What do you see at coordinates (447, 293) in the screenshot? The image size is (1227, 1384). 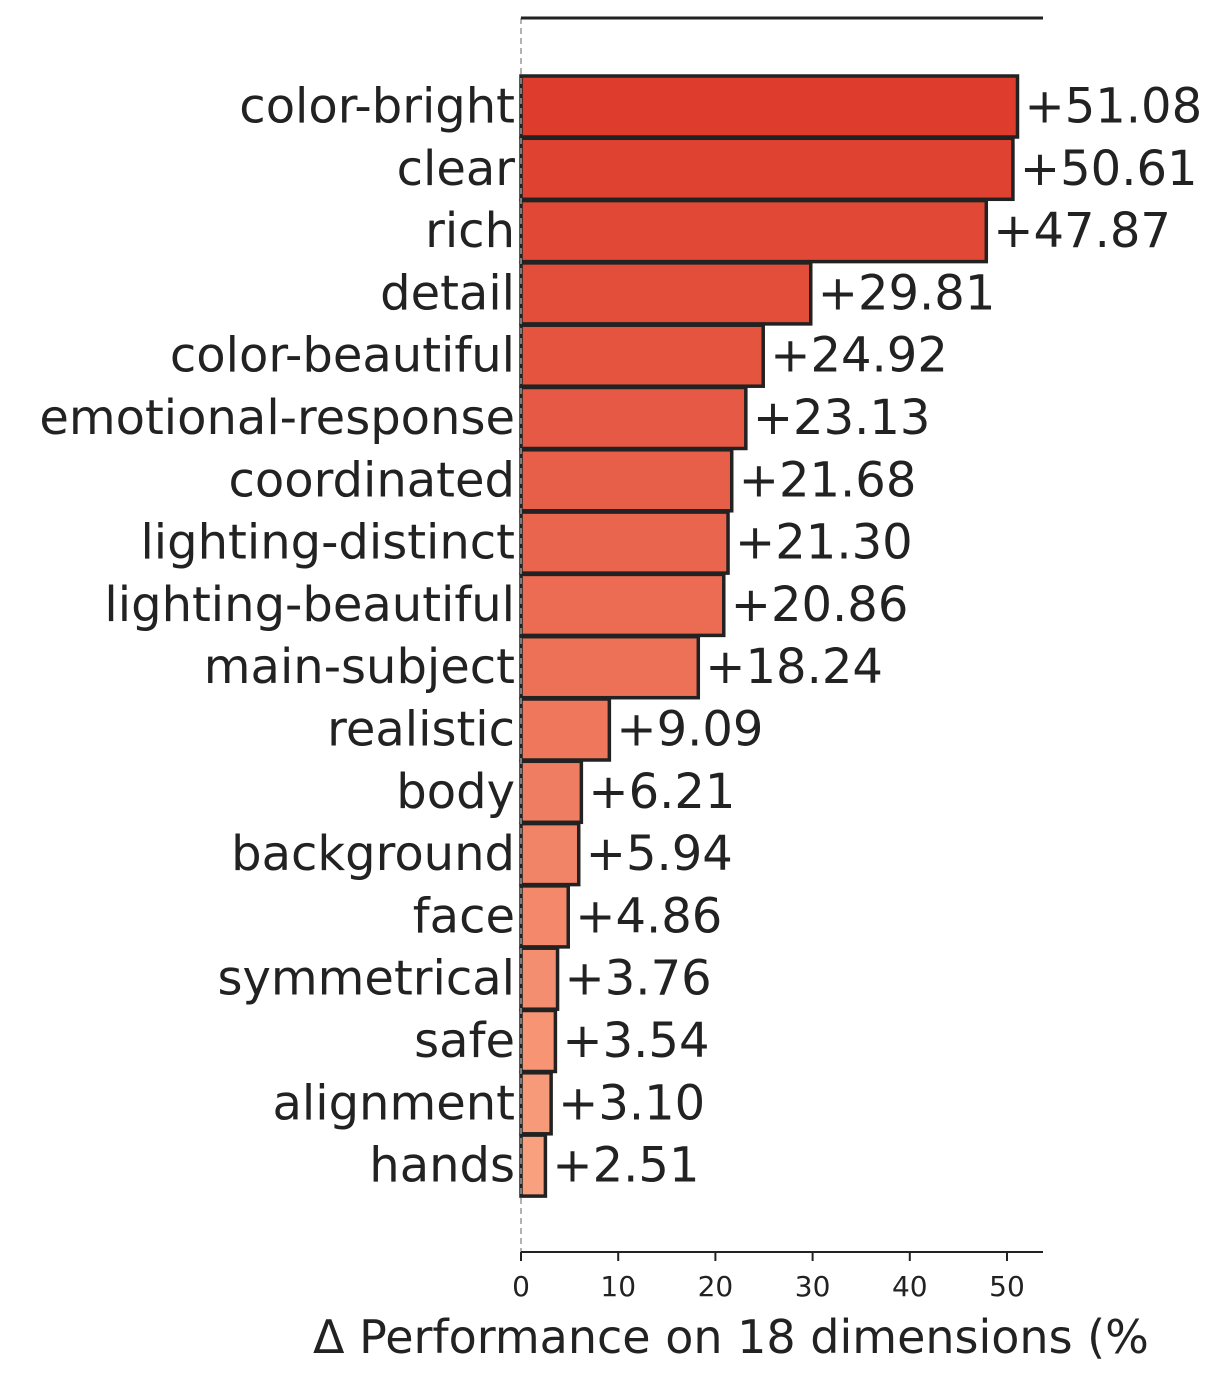 I see `category-label-detail: detail` at bounding box center [447, 293].